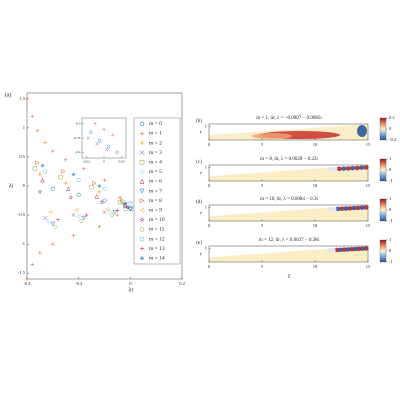 Image resolution: width=400 pixels, height=400 pixels. I want to click on legend-label: m = 6, so click(155, 182).